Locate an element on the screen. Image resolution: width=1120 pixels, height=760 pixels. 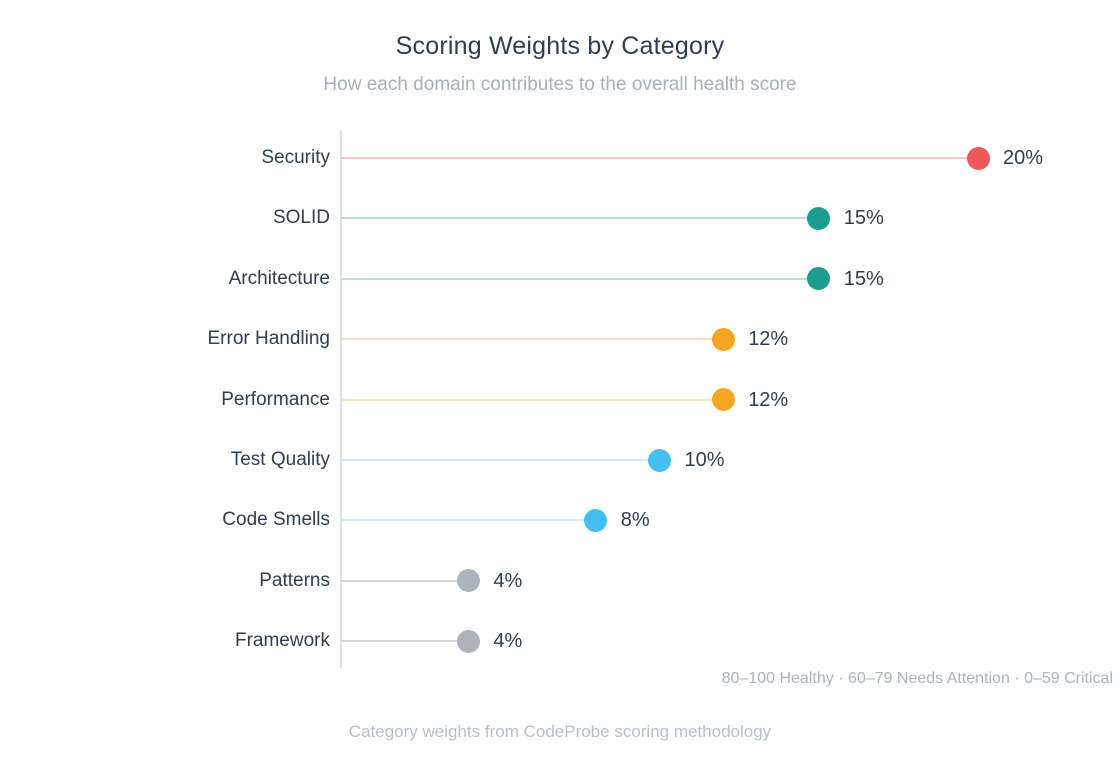
category-label: Performance is located at coordinates (275, 399).